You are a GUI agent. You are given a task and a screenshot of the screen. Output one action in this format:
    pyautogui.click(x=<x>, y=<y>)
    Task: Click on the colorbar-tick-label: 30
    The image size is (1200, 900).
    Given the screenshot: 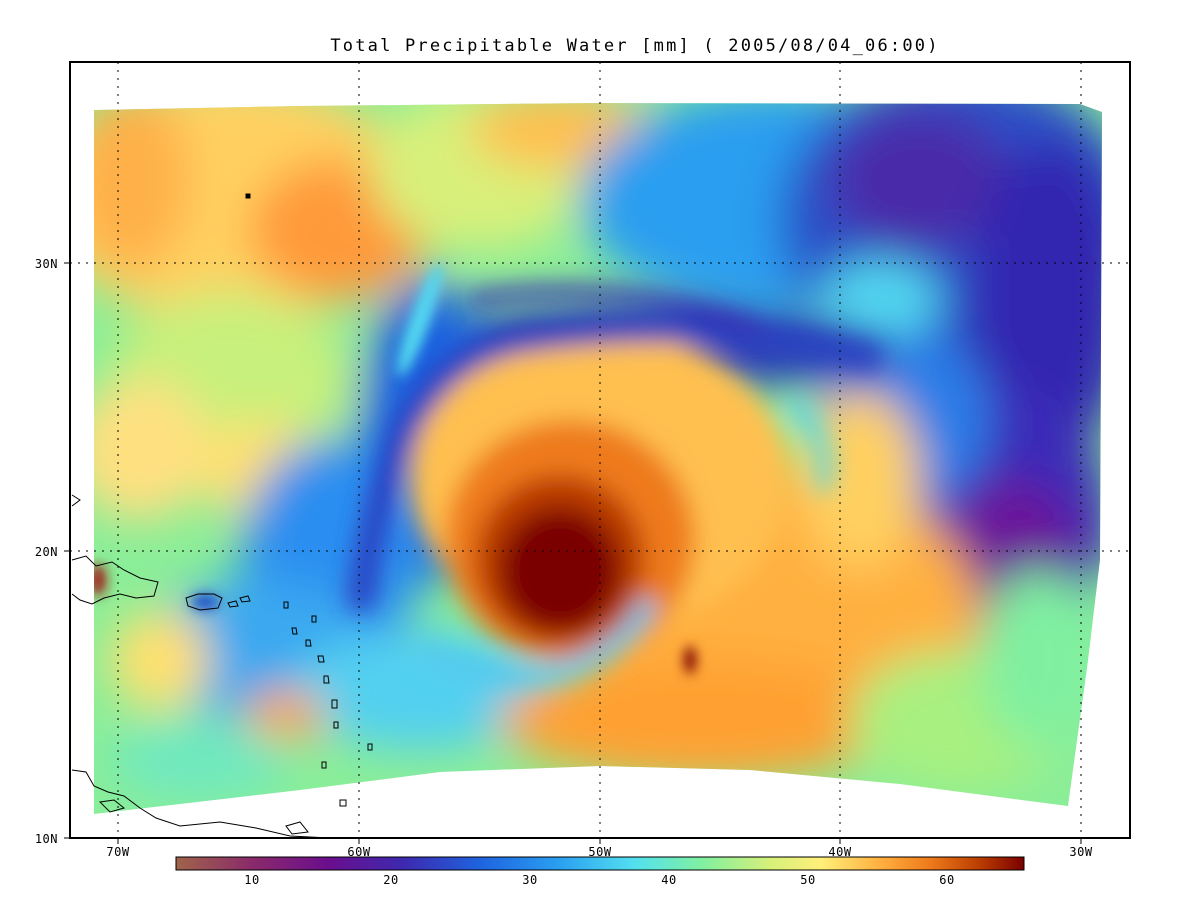 What is the action you would take?
    pyautogui.click(x=529, y=880)
    